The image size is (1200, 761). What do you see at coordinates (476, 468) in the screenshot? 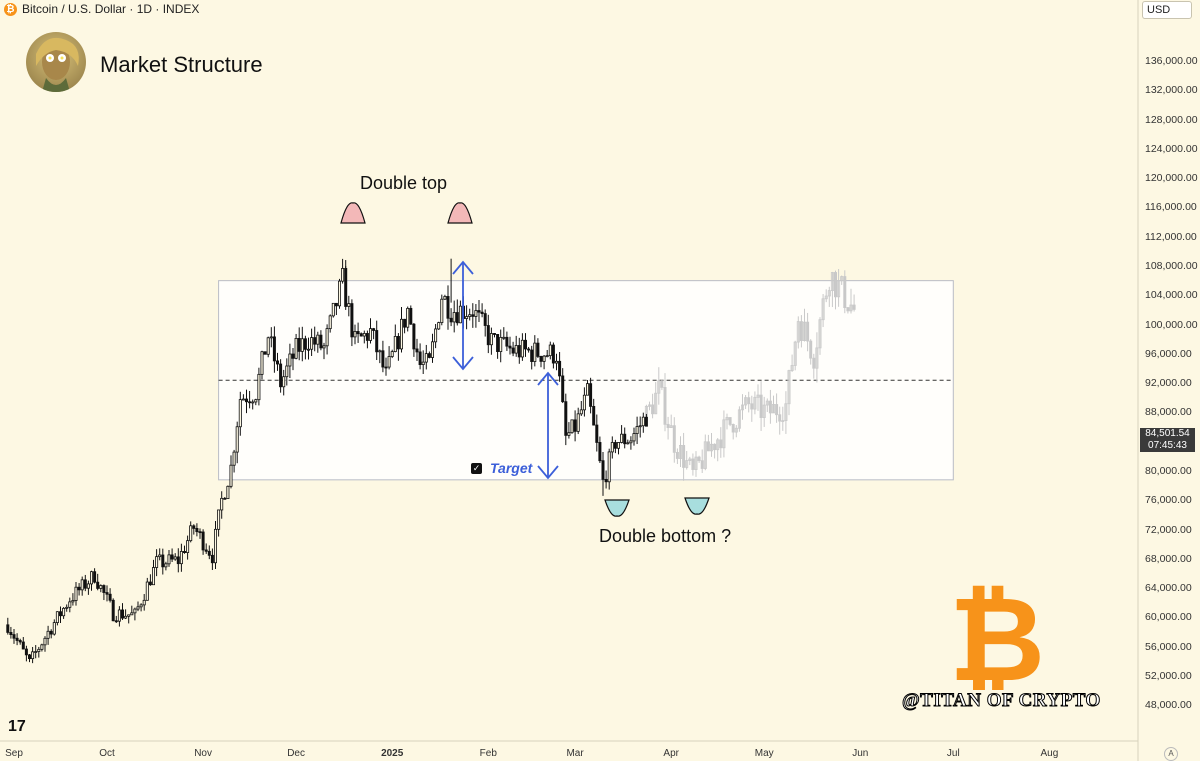
I see `checkbox-icon: ✓` at bounding box center [476, 468].